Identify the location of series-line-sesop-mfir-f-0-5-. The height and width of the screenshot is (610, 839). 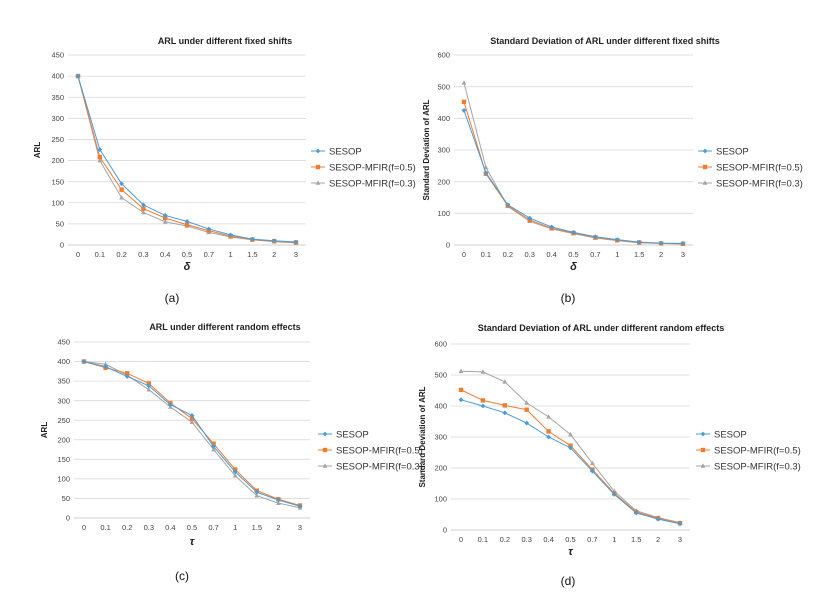
(192, 433).